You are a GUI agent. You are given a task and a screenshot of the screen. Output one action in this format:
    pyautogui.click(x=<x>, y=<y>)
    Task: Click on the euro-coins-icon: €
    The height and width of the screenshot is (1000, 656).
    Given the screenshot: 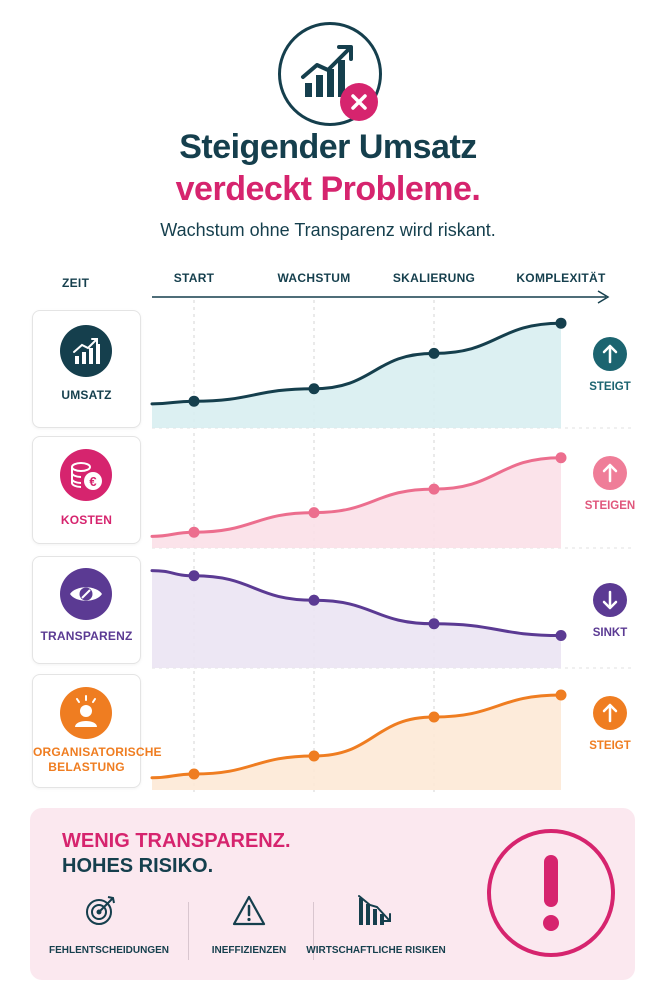 What is the action you would take?
    pyautogui.click(x=86, y=475)
    